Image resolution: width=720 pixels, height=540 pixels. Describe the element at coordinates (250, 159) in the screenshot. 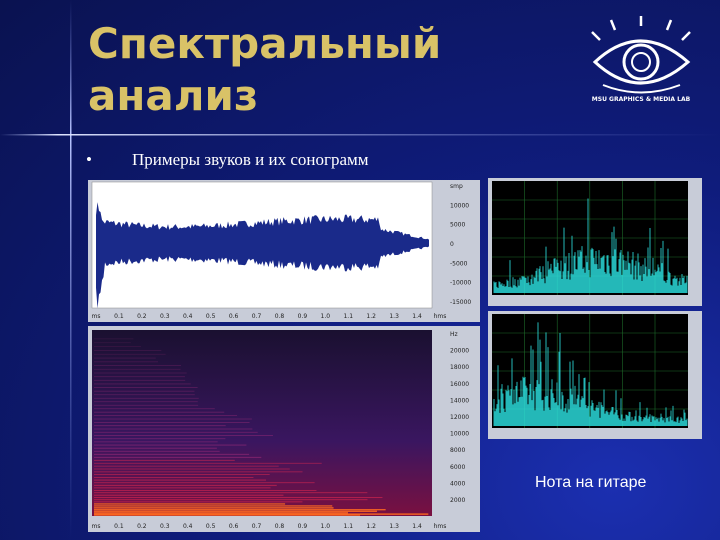

I see `bullet-text: Примеры звуков и их сонограмм` at that location.